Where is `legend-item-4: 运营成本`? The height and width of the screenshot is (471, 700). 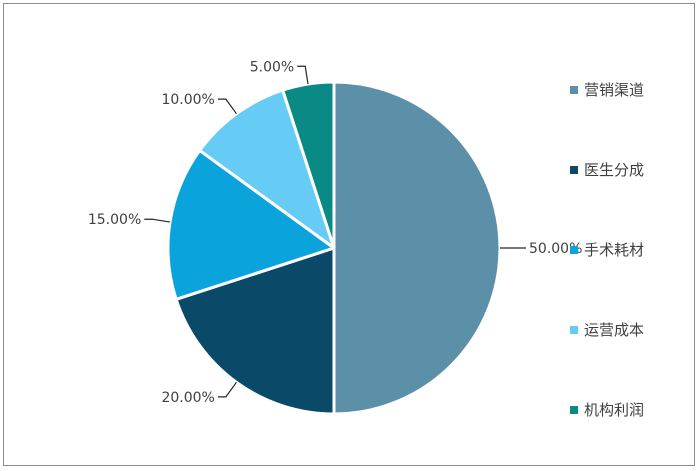 legend-item-4: 运营成本 is located at coordinates (607, 330).